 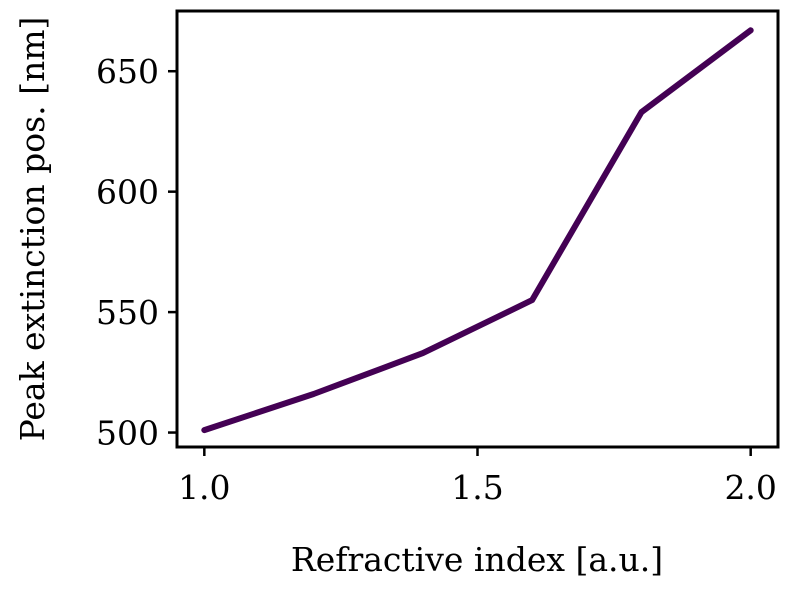 I want to click on y-tick-label: 650, so click(x=127, y=71).